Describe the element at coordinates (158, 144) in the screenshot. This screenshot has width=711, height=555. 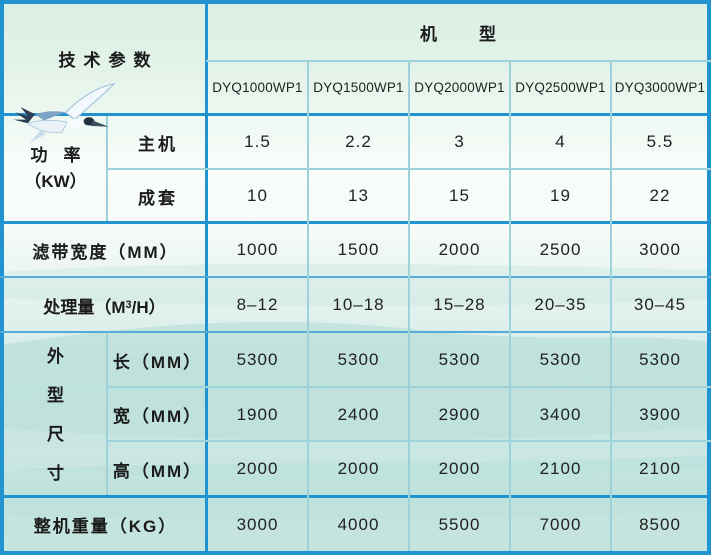
I see `power-main-label: 主机` at that location.